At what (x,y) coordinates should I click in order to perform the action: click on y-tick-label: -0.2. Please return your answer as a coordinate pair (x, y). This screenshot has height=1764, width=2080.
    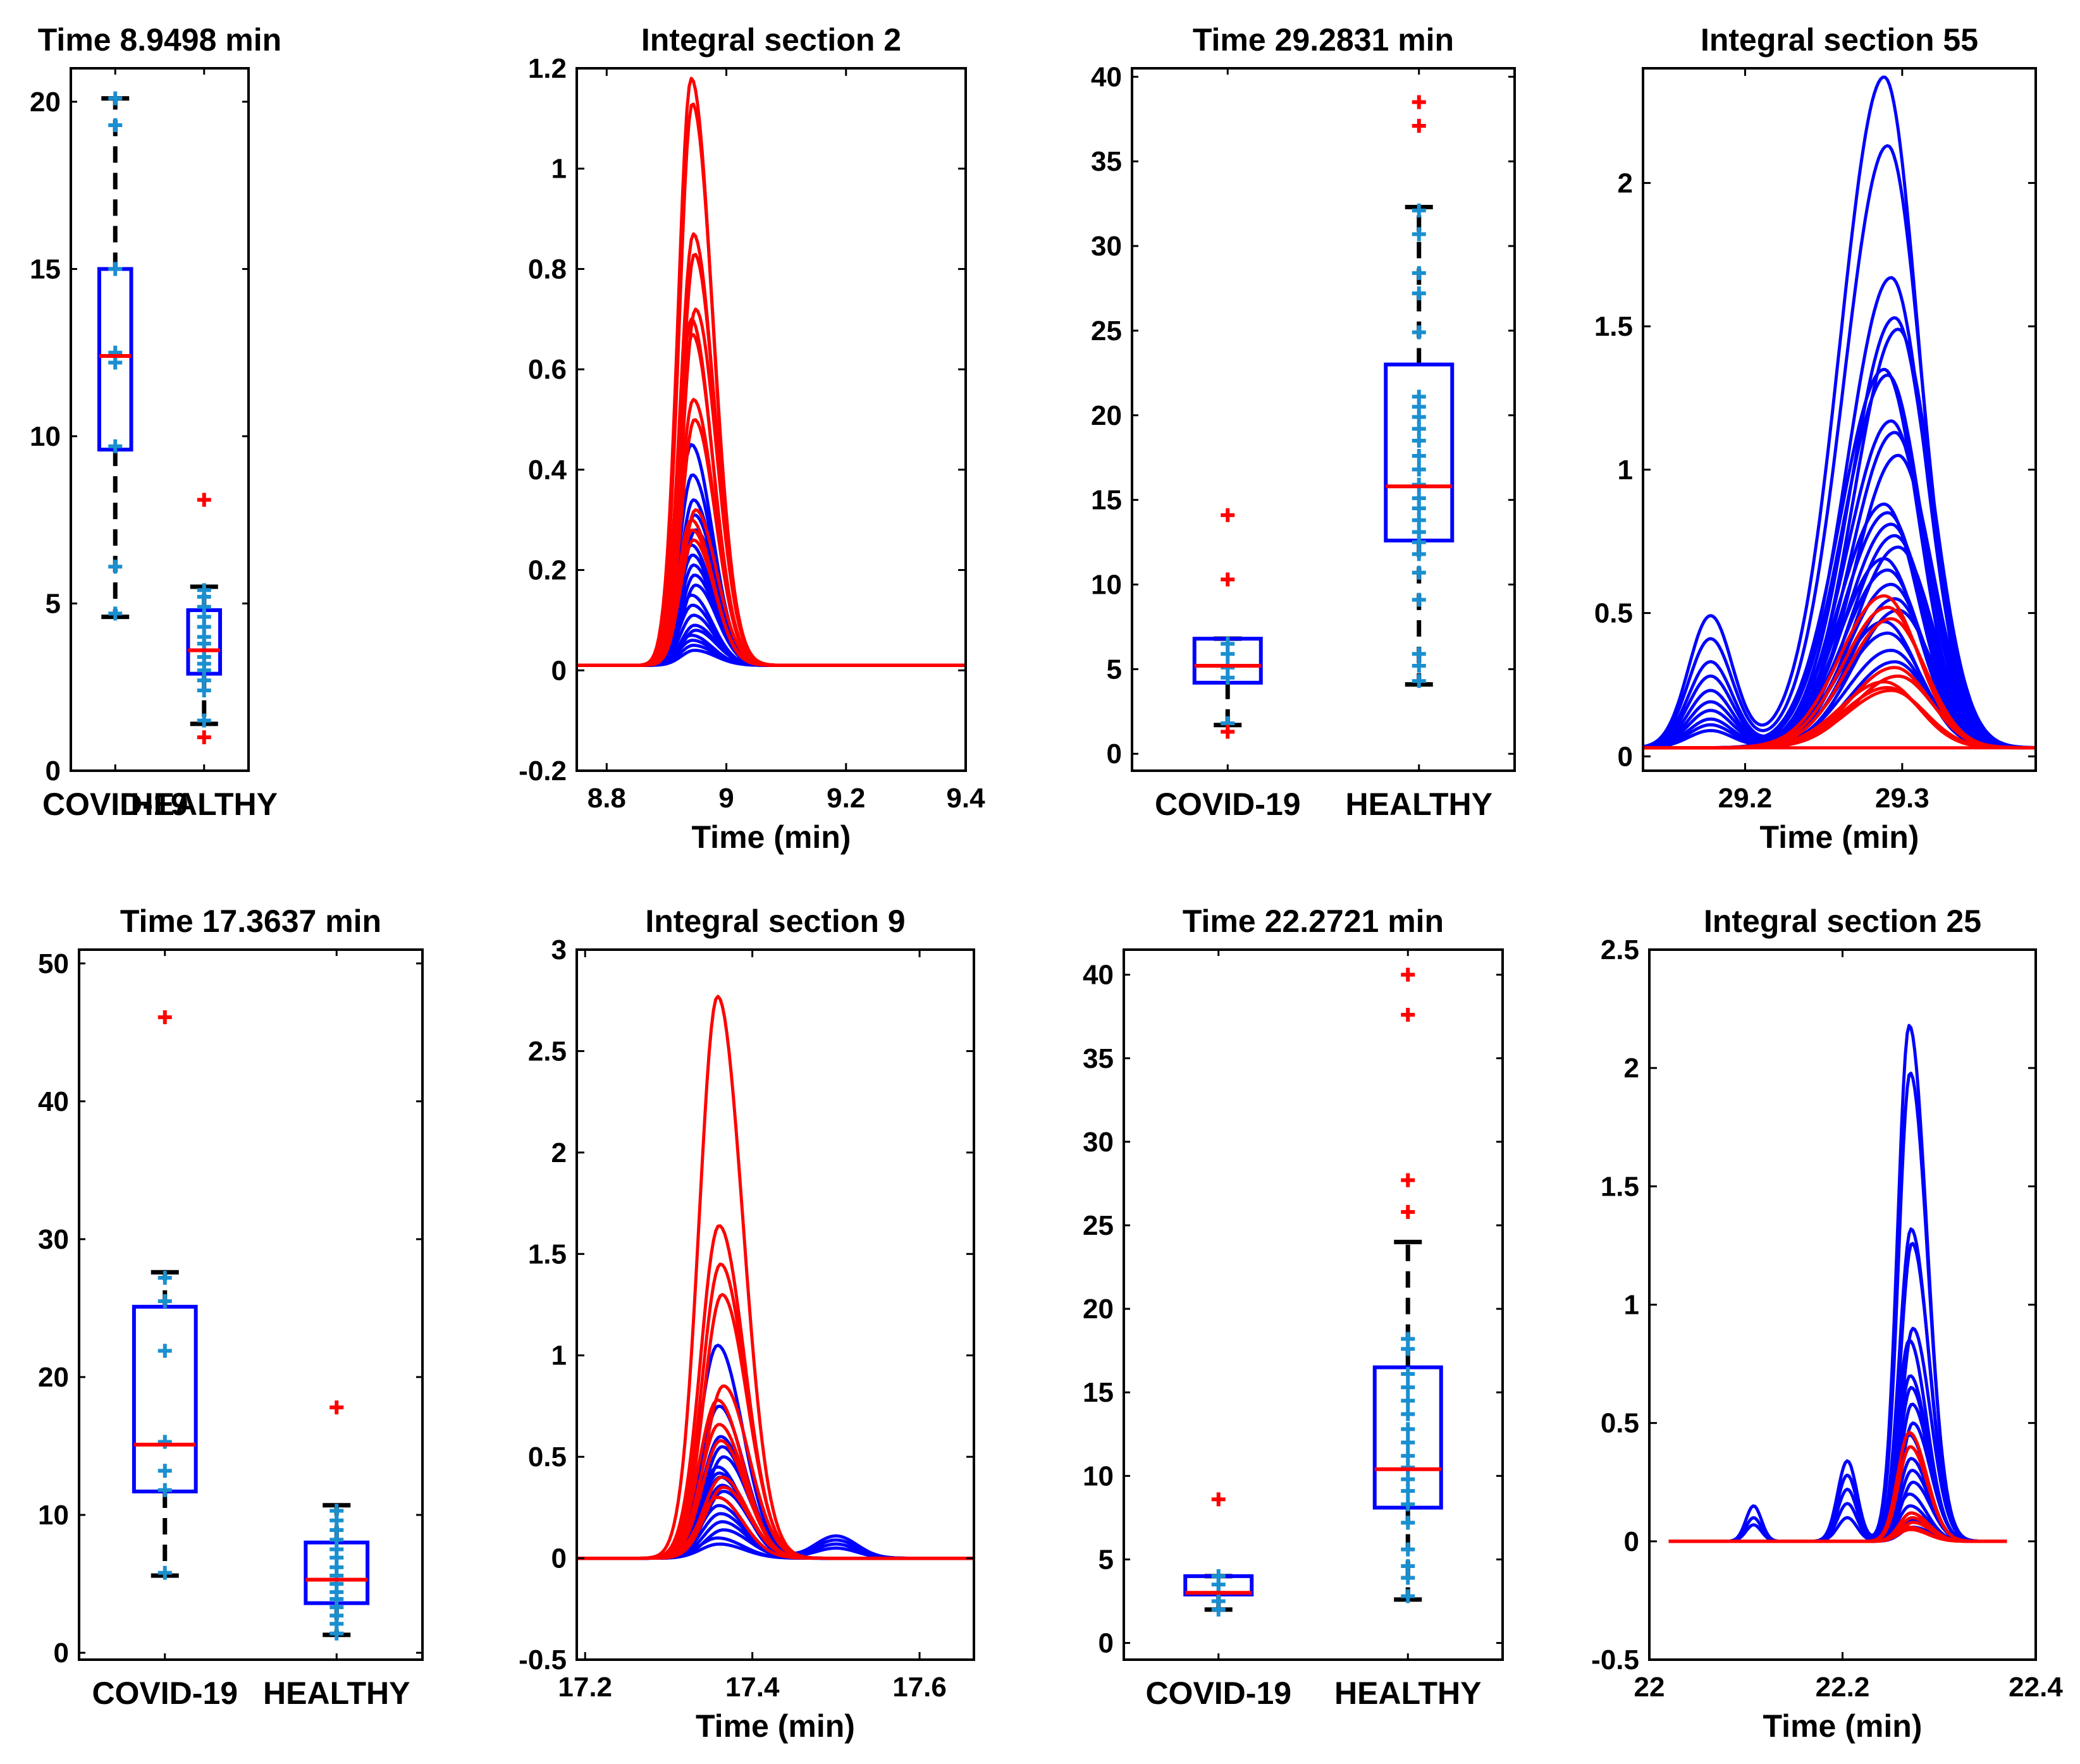
    Looking at the image, I should click on (543, 771).